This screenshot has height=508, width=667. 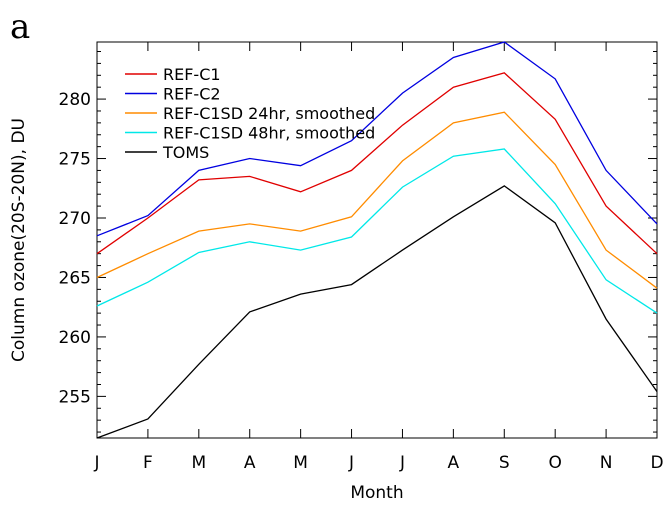 I want to click on x-tick-label: O, so click(x=554, y=463).